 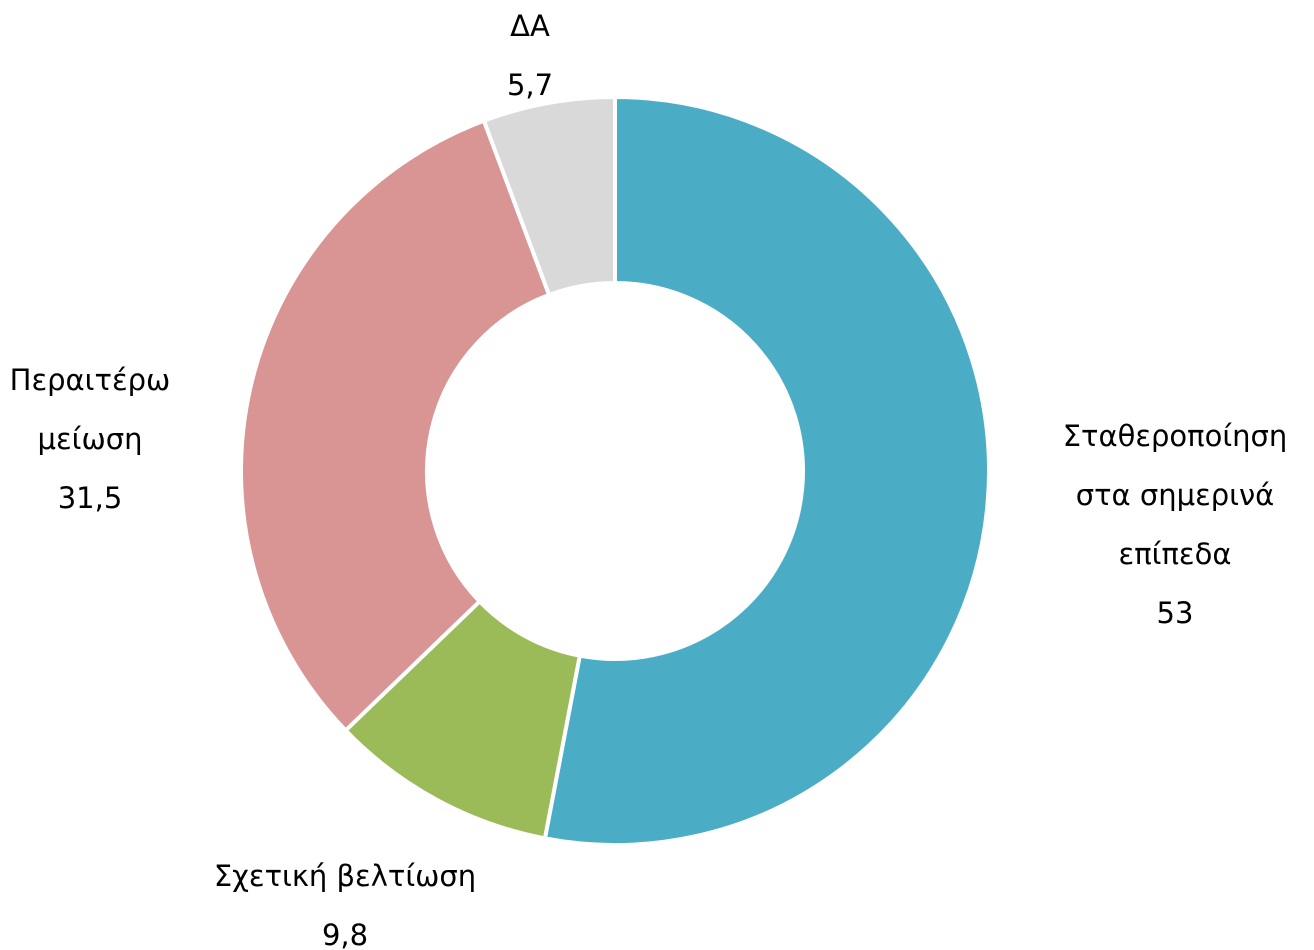 What do you see at coordinates (1175, 613) in the screenshot?
I see `value-label: 53` at bounding box center [1175, 613].